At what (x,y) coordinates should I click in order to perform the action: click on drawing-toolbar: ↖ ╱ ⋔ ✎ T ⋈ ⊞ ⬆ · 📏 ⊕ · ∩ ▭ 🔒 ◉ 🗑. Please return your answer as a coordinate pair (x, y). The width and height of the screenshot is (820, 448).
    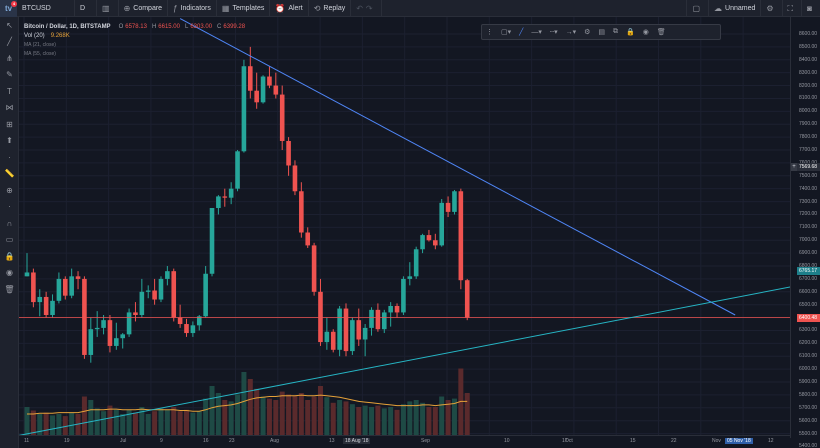
    Looking at the image, I should click on (9, 232).